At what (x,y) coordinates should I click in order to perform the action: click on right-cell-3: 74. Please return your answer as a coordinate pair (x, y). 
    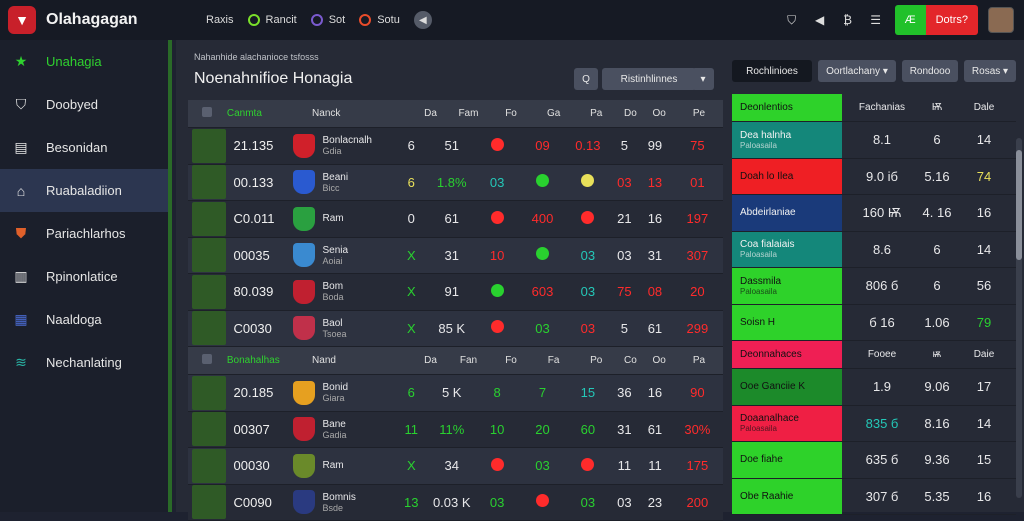
    Looking at the image, I should click on (984, 176).